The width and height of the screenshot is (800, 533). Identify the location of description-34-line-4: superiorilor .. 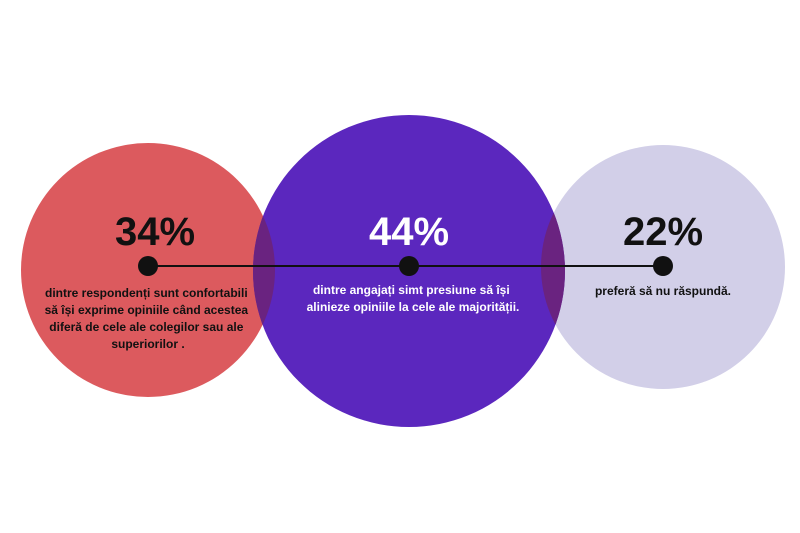
(147, 344).